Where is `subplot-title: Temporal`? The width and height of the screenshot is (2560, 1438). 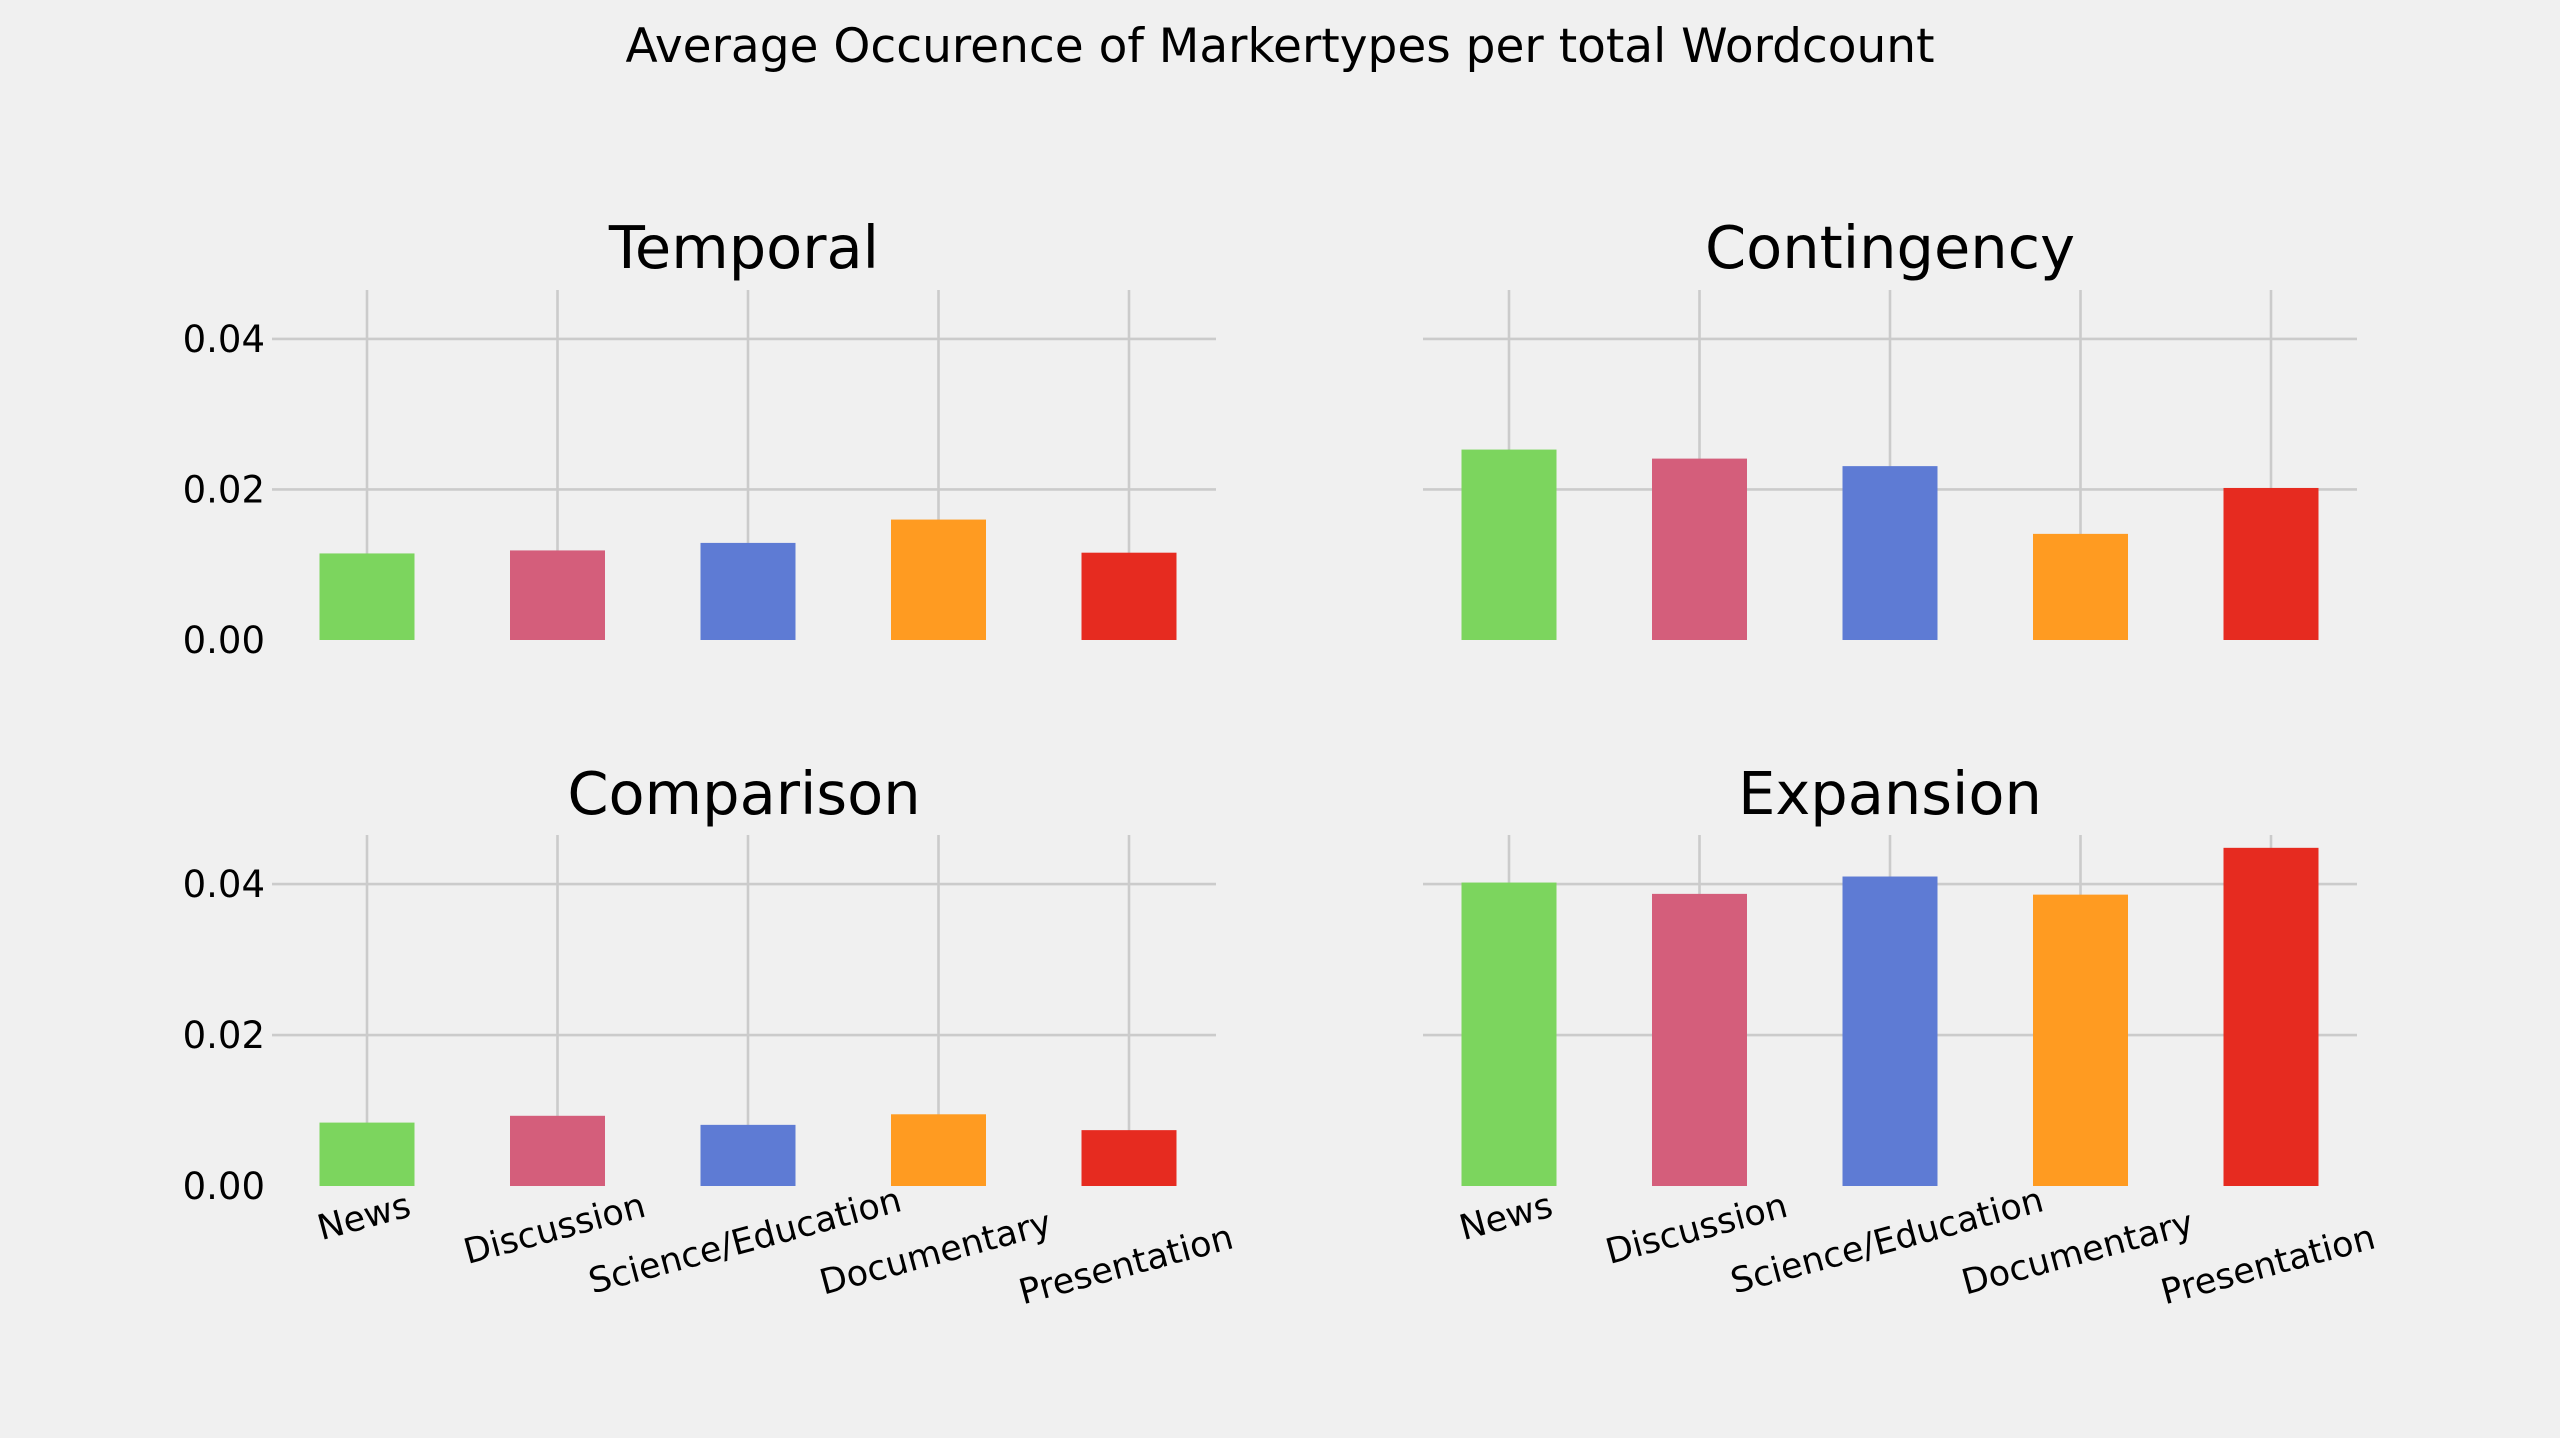 subplot-title: Temporal is located at coordinates (743, 247).